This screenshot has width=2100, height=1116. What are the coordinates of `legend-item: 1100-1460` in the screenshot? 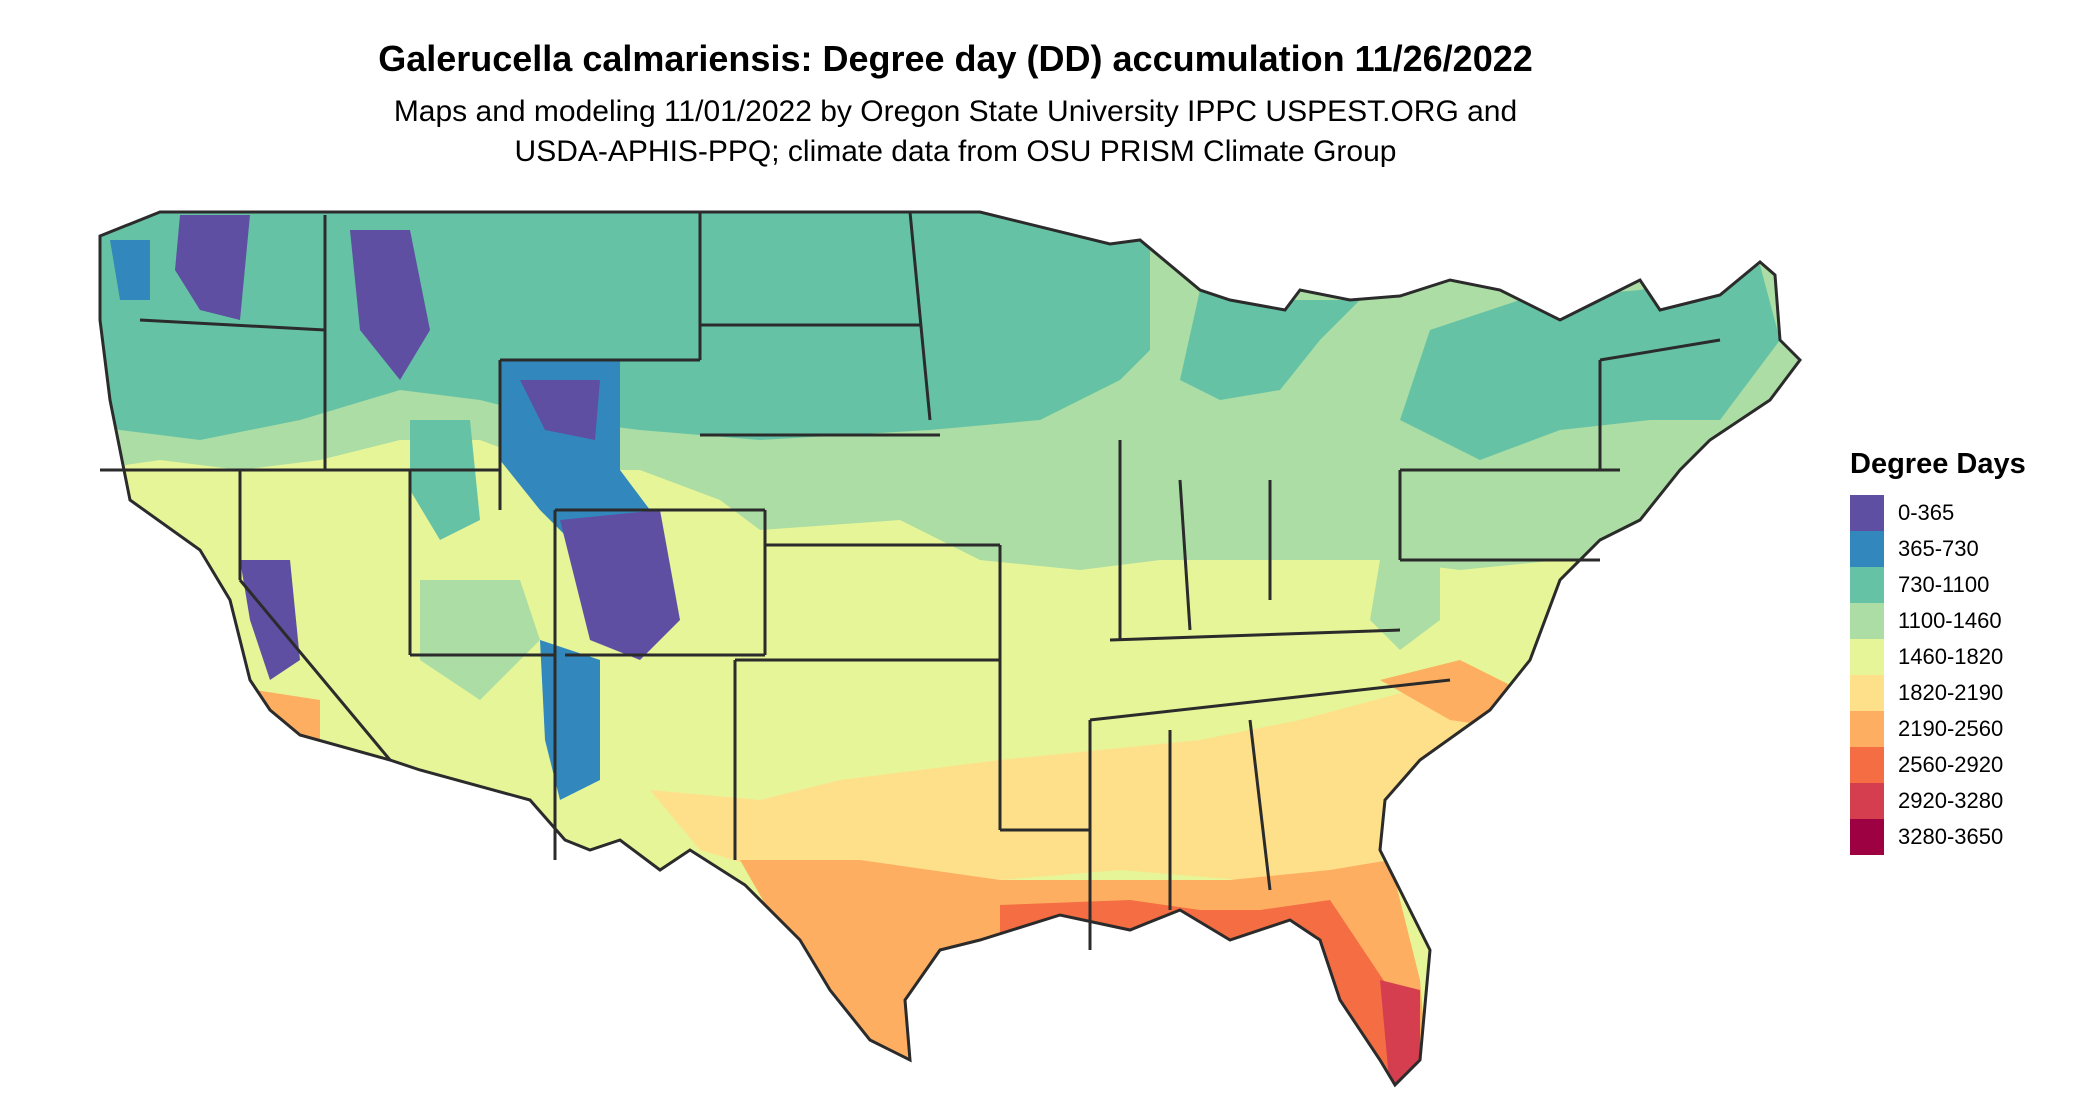 It's located at (1938, 621).